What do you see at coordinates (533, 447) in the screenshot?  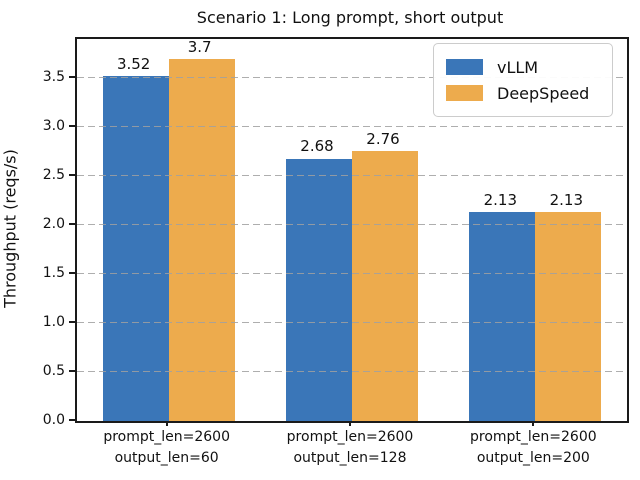 I see `x-tick-label: prompt_len=2600 output_len=200` at bounding box center [533, 447].